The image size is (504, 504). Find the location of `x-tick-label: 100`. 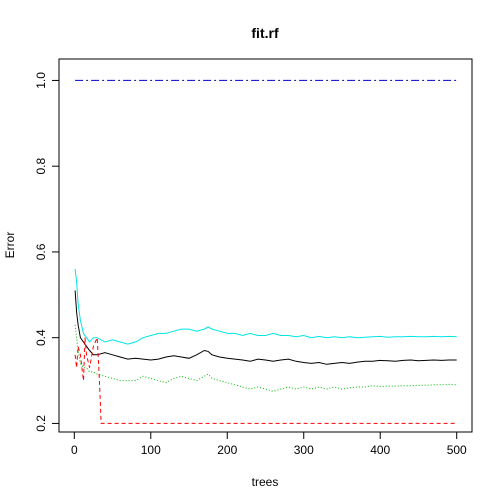

x-tick-label: 100 is located at coordinates (151, 450).